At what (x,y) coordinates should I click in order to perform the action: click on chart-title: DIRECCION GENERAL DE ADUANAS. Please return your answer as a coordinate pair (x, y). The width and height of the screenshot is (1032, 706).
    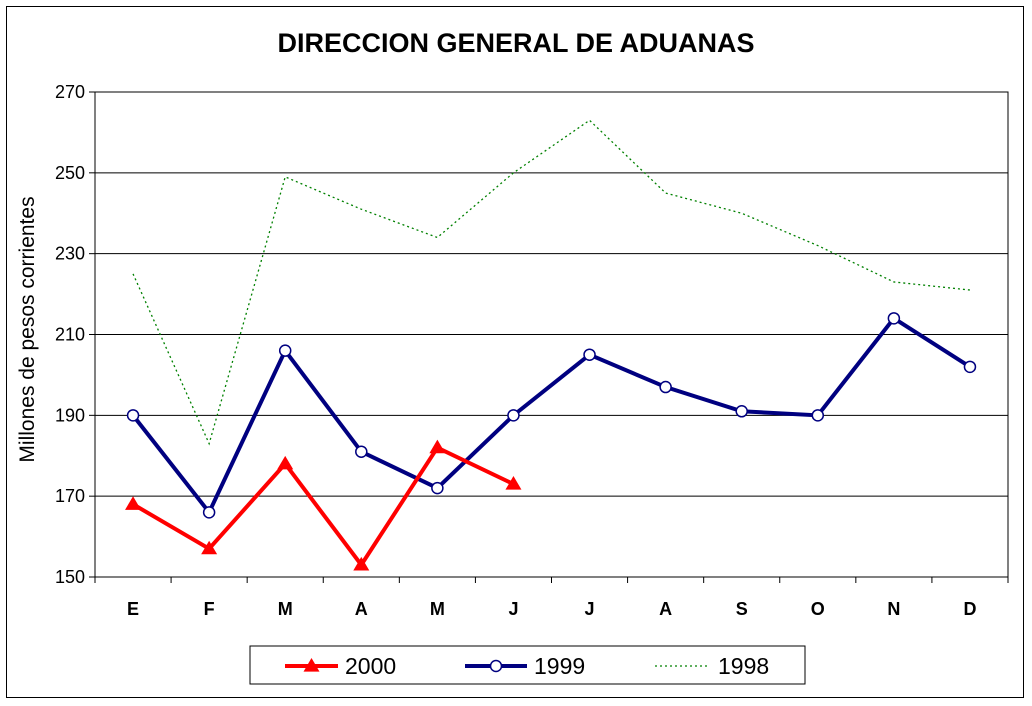
    Looking at the image, I should click on (516, 43).